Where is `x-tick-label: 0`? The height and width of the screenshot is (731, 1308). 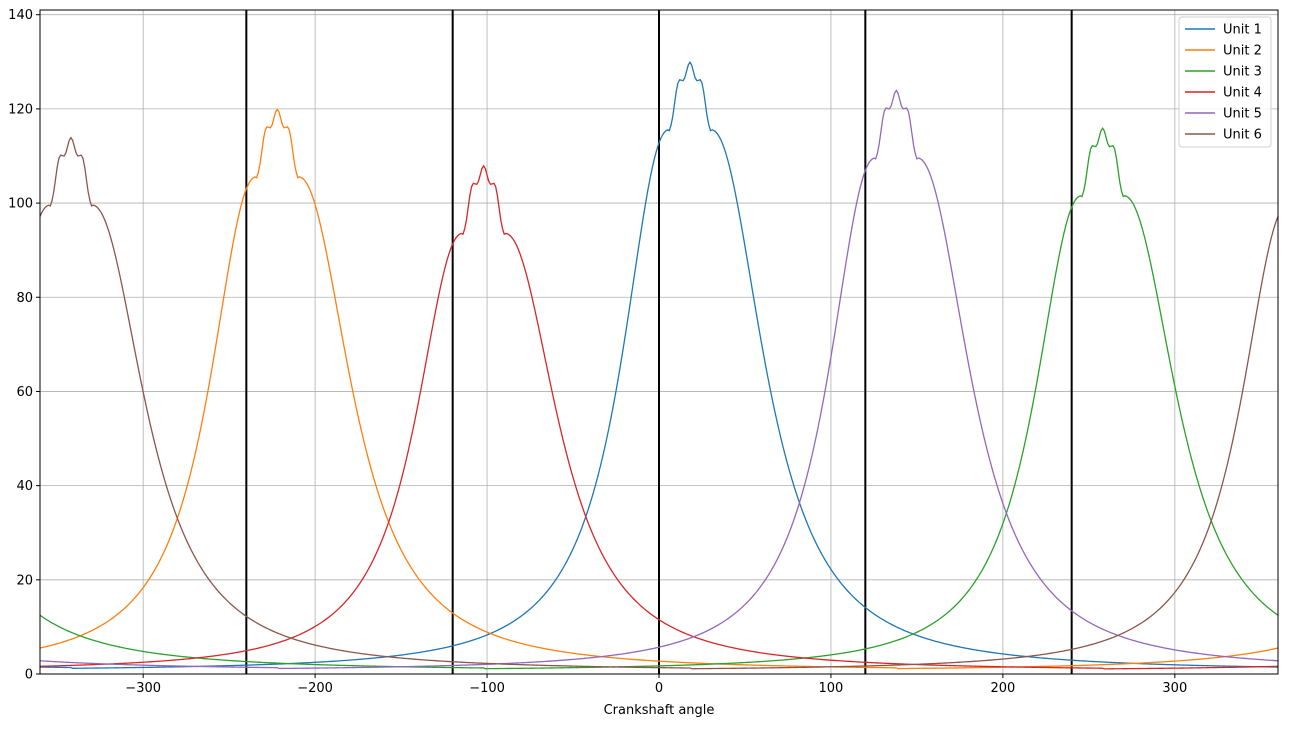 x-tick-label: 0 is located at coordinates (659, 688).